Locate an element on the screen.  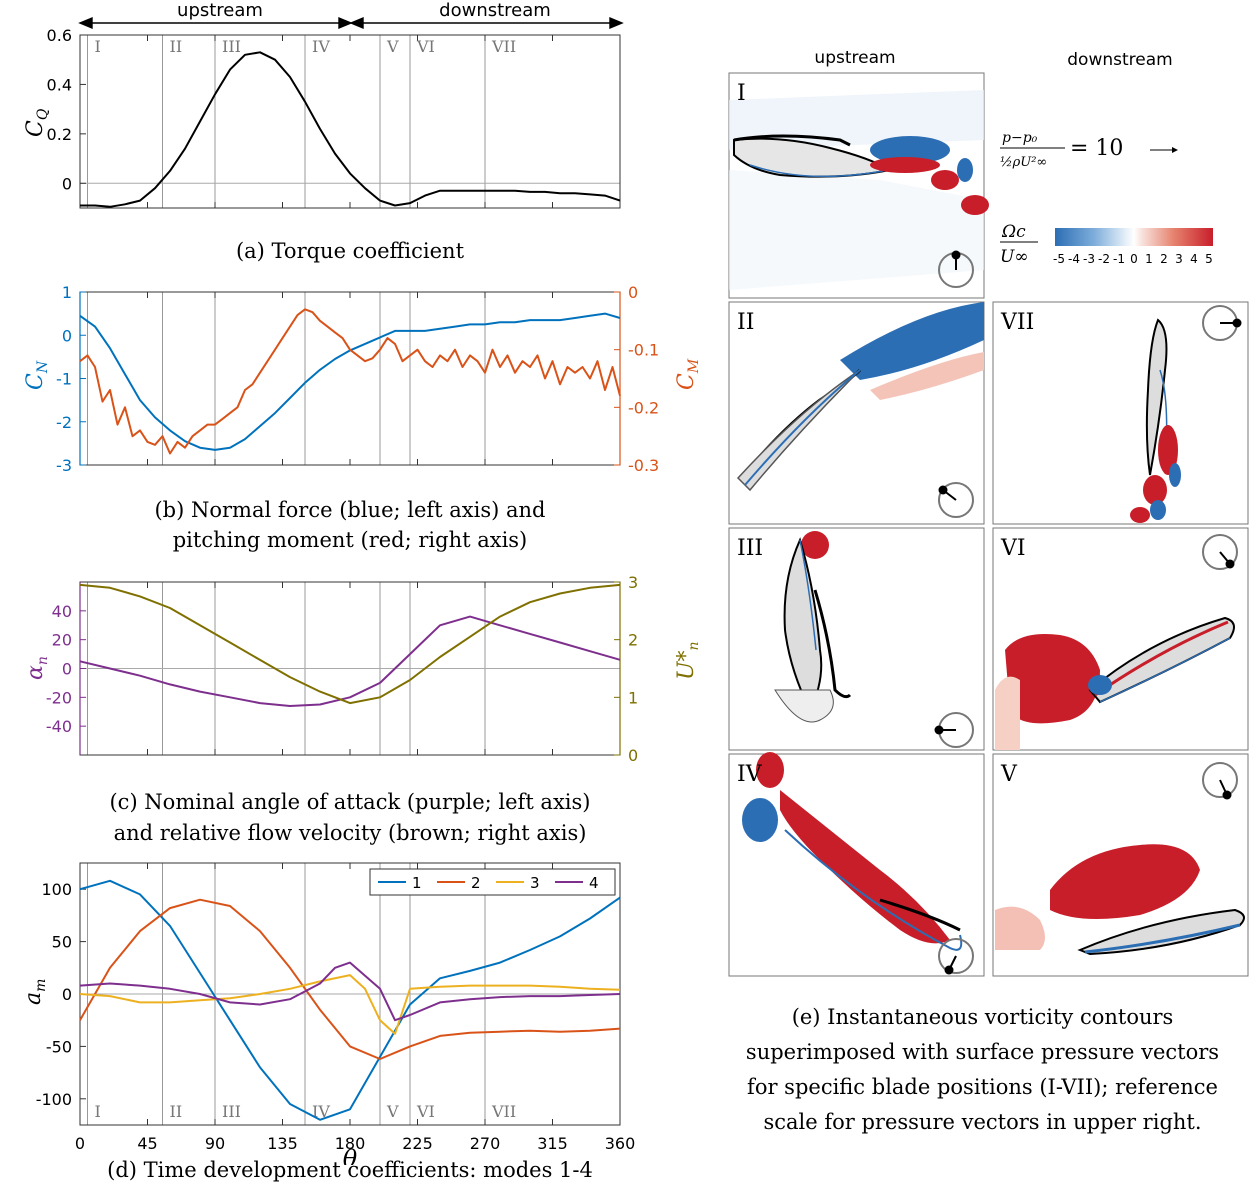
y-tick-label: 20 is located at coordinates (62, 640).